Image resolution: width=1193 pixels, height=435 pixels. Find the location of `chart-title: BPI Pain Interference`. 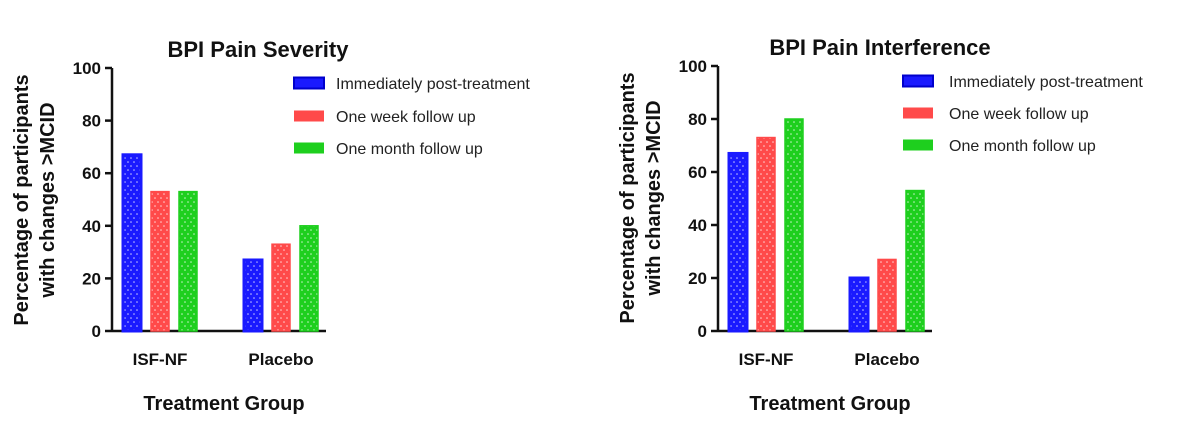

chart-title: BPI Pain Interference is located at coordinates (879, 47).